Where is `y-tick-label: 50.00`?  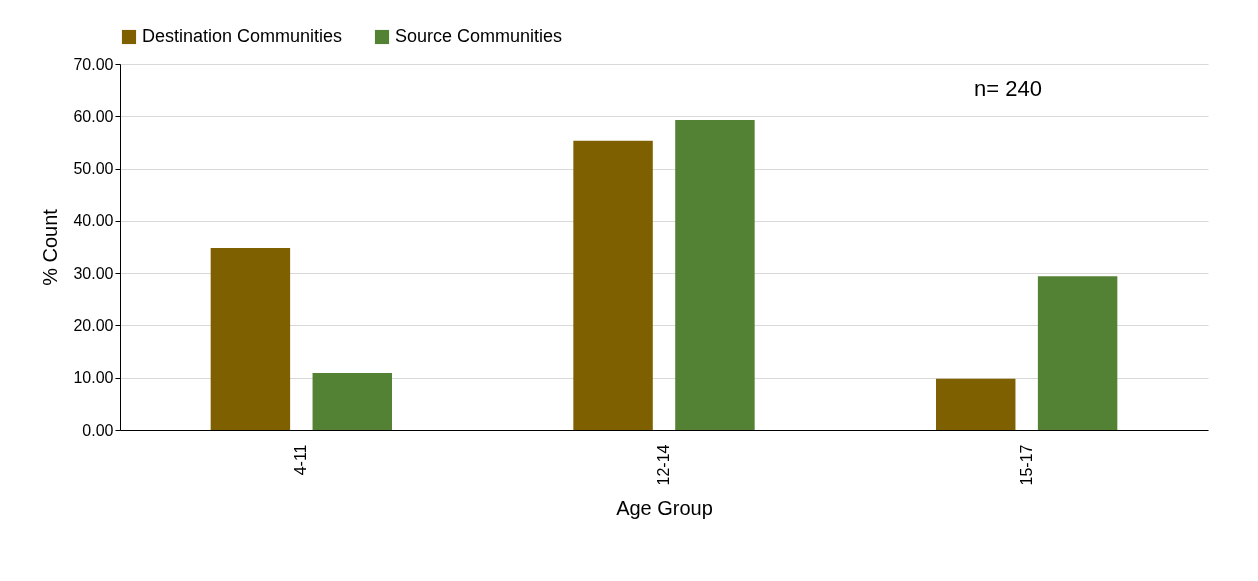 y-tick-label: 50.00 is located at coordinates (93, 169).